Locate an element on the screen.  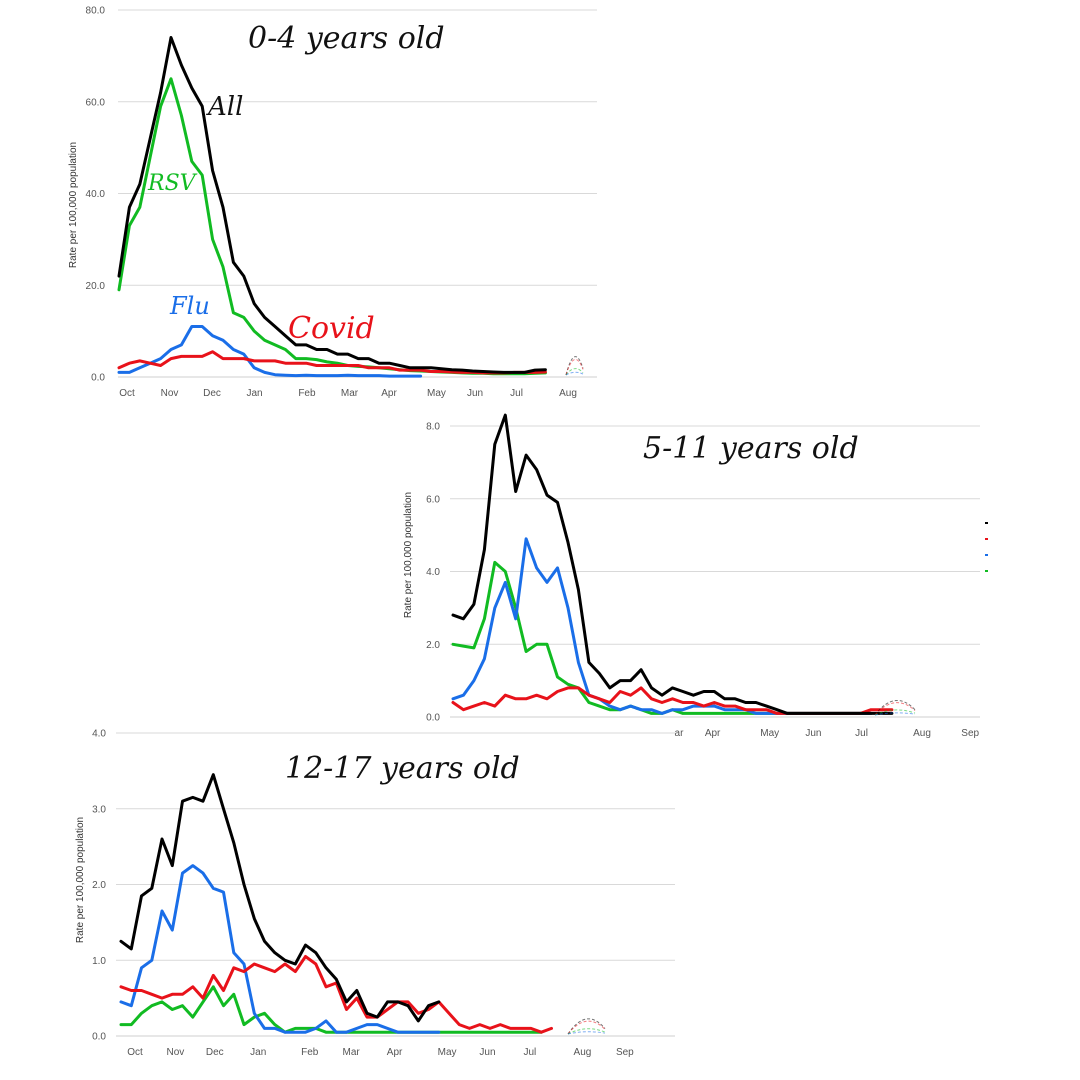
x-tick-labels: Oct Nov Dec Jan Feb Mar Apr May Jun Jul Aug Sep is located at coordinates (380, 1052).